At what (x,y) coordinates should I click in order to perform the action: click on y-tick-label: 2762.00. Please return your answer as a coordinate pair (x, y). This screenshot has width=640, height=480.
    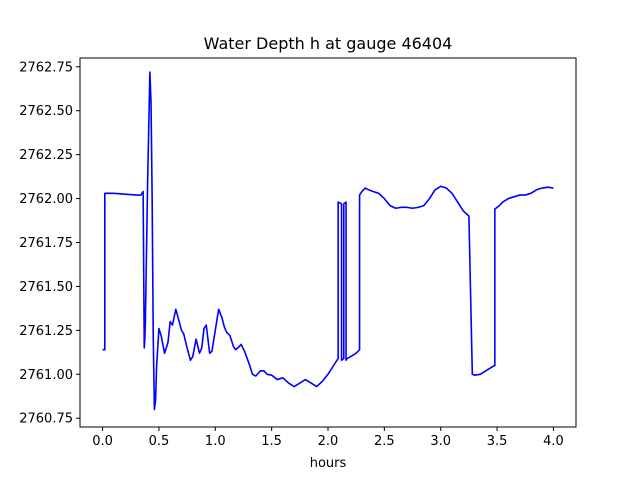
    Looking at the image, I should click on (46, 199).